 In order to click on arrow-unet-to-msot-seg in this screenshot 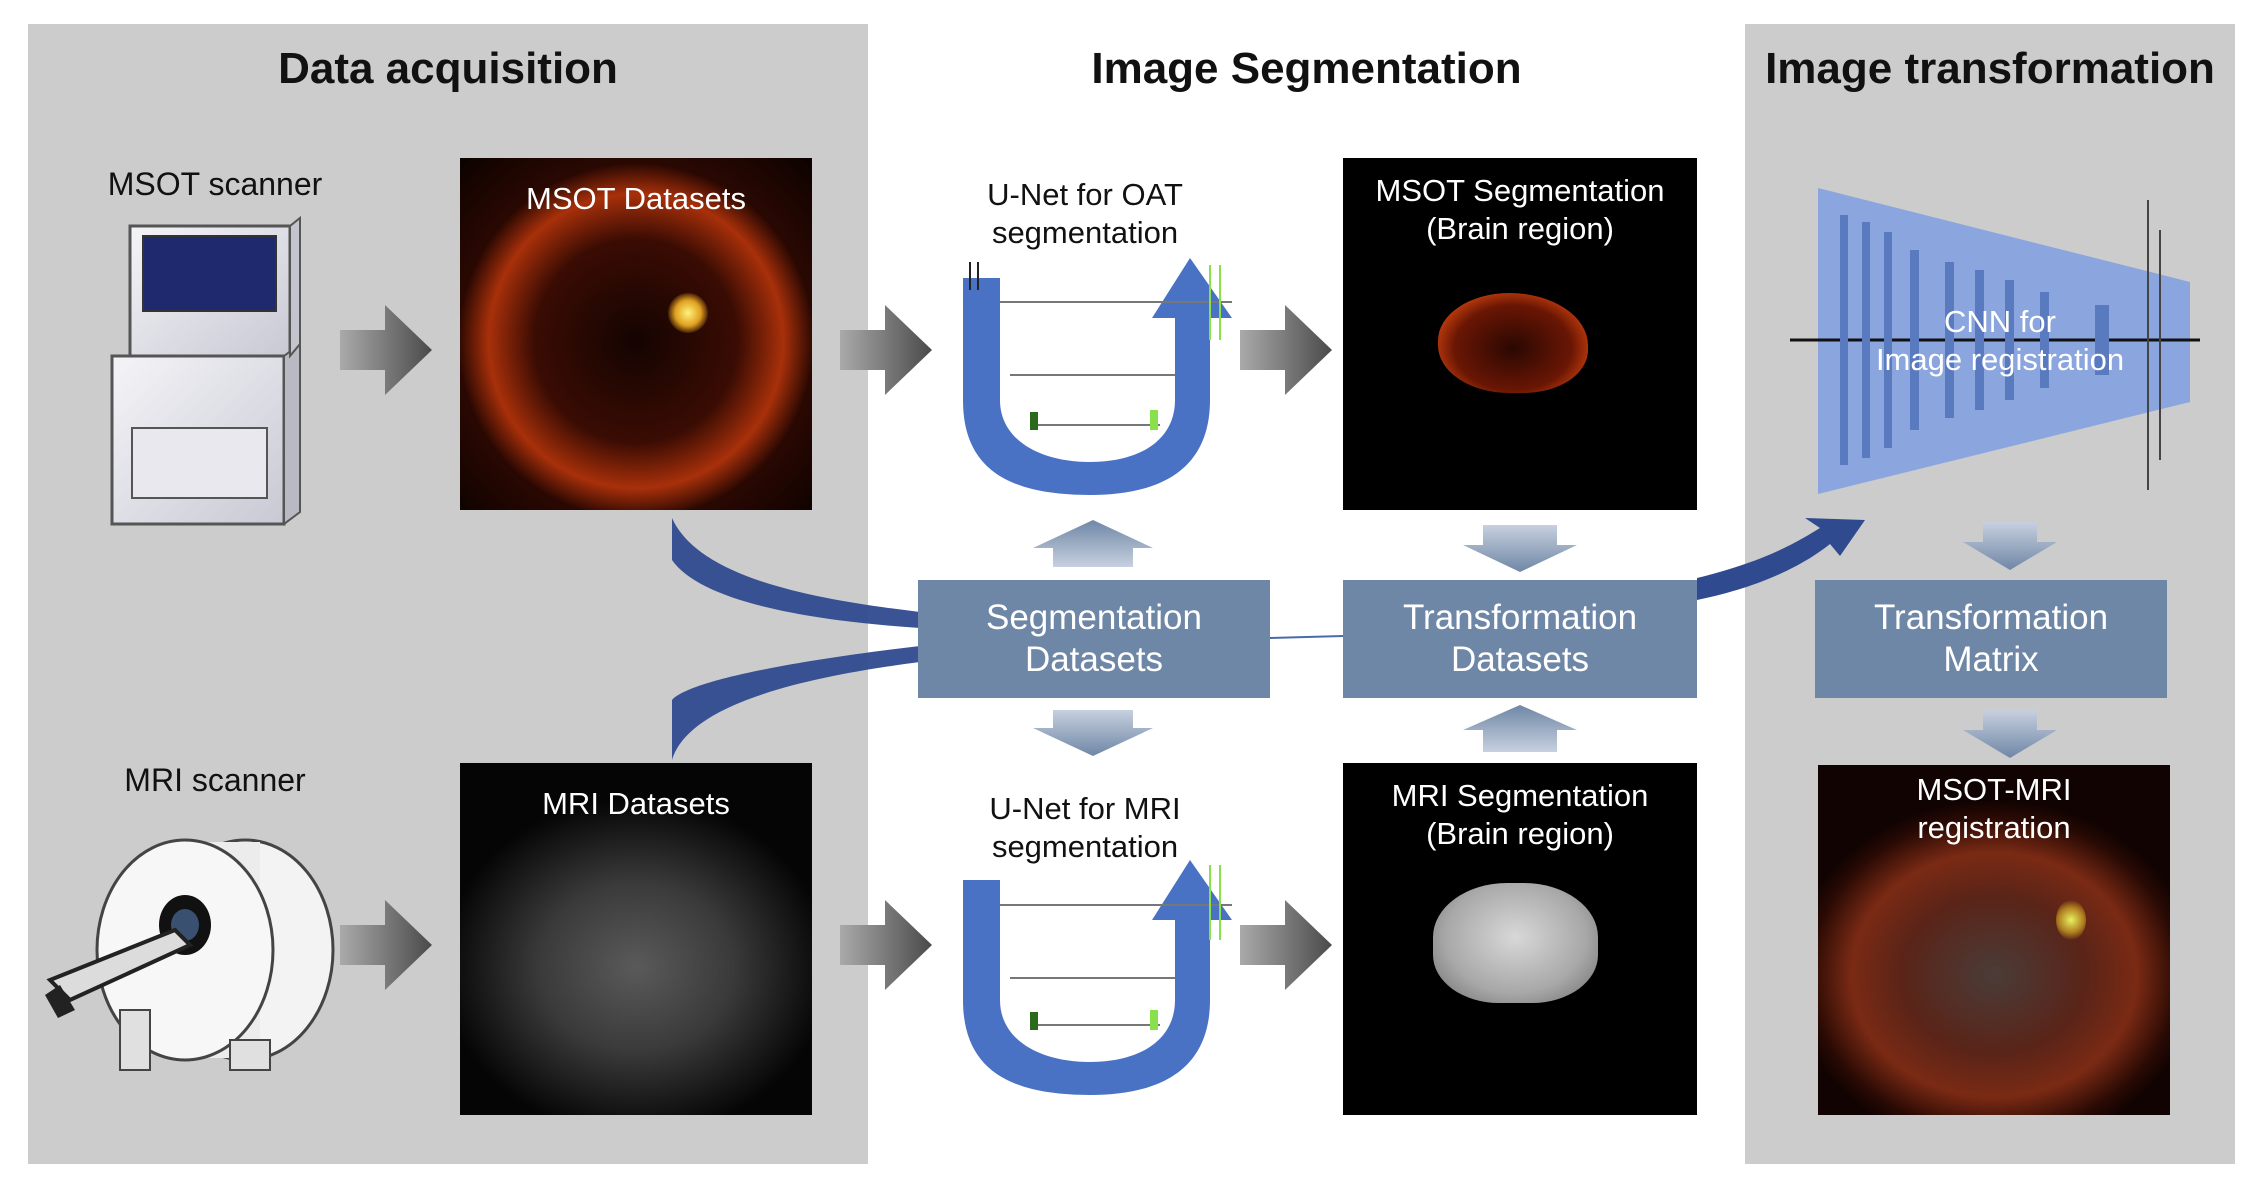, I will do `click(1286, 350)`.